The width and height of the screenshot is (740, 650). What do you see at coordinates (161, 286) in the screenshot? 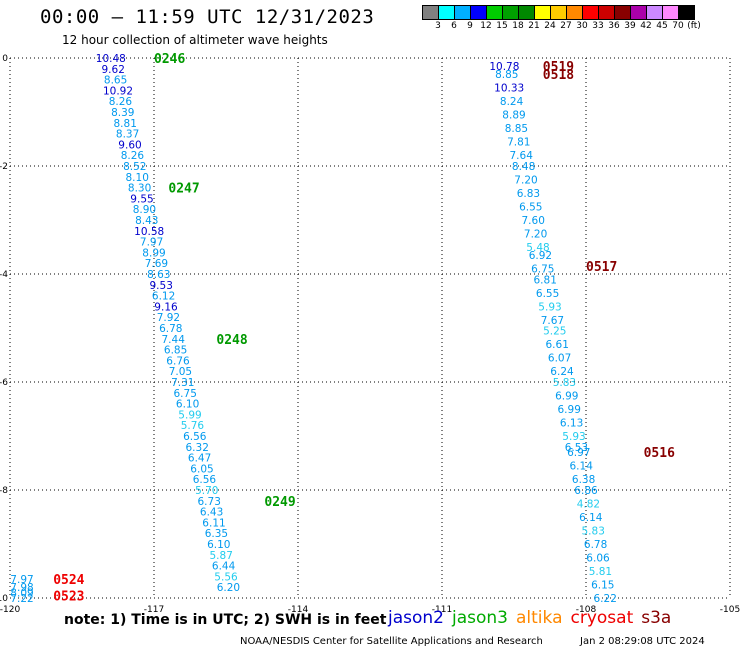
I see `wave-height-label: 9.53` at bounding box center [161, 286].